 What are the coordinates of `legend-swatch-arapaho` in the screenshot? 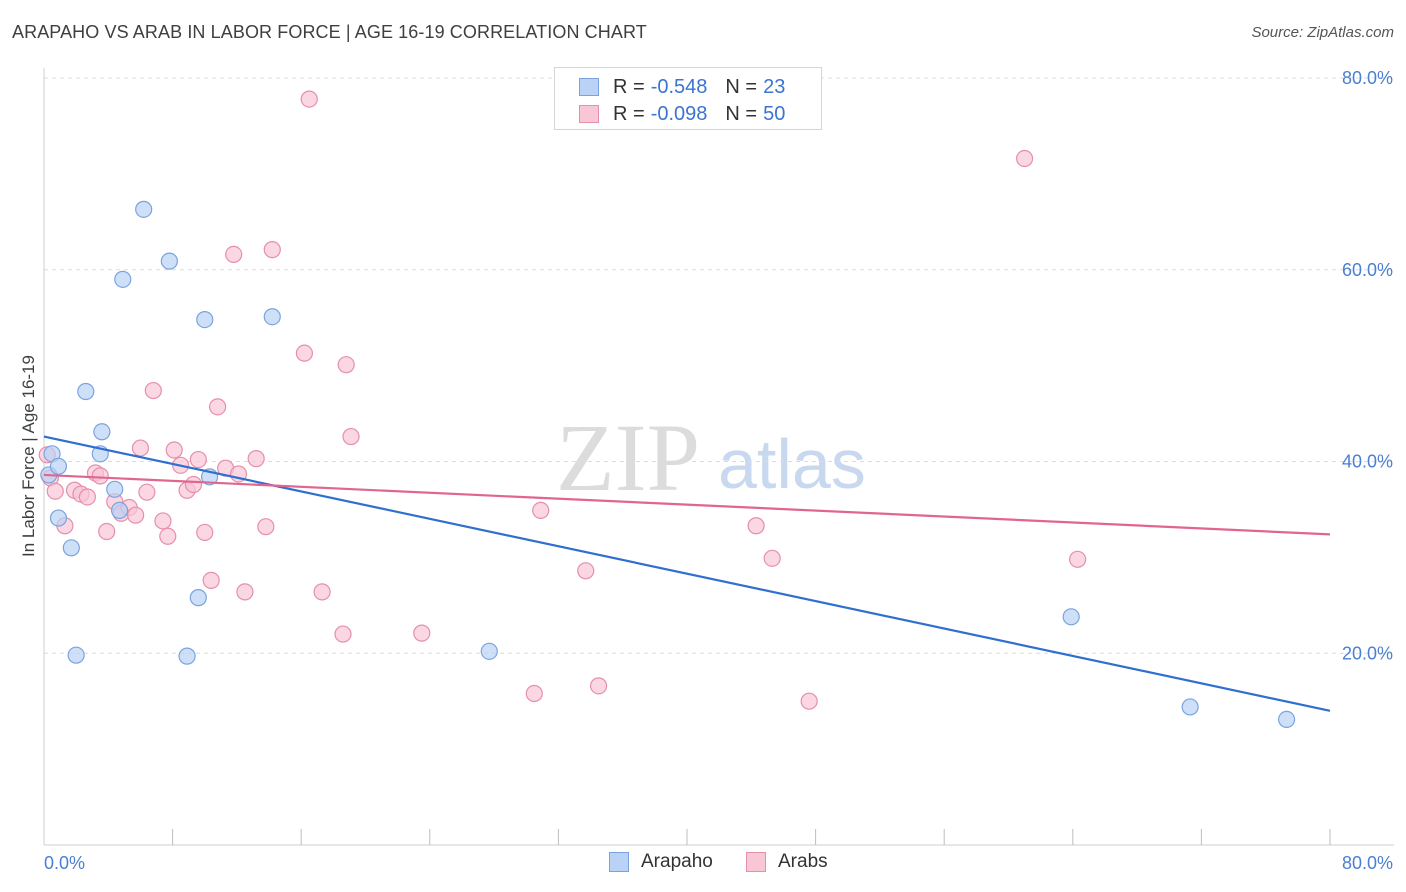 It's located at (589, 87).